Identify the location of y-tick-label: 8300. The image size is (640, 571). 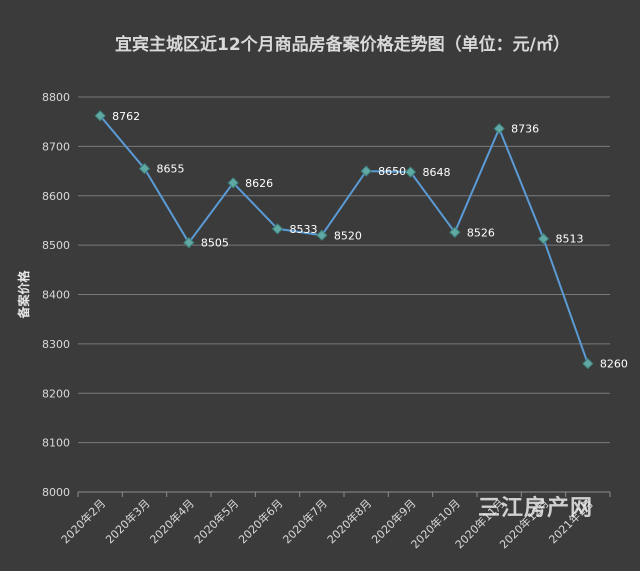
(56, 344).